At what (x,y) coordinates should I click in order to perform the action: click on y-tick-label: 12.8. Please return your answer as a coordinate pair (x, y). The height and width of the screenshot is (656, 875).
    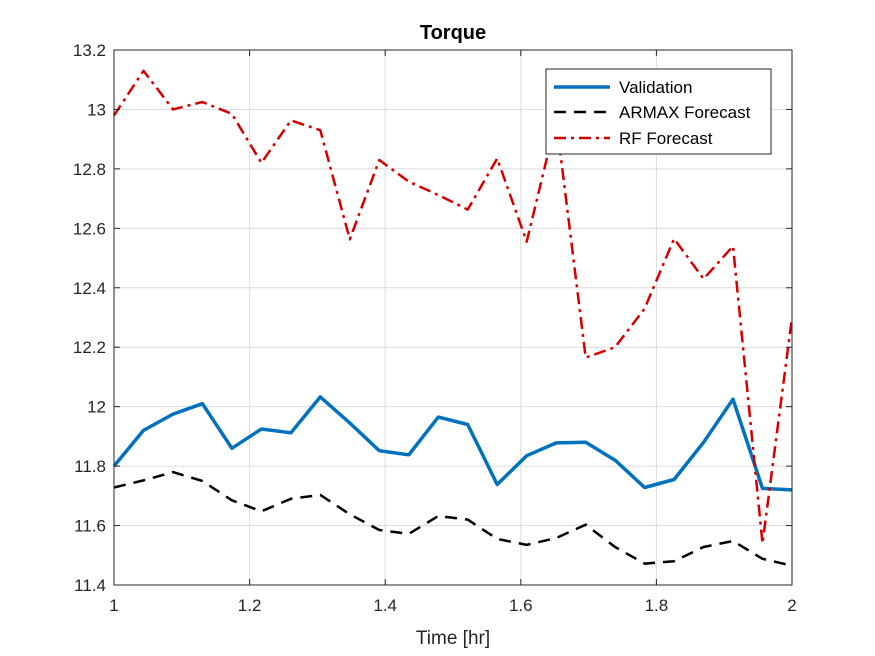
    Looking at the image, I should click on (89, 169).